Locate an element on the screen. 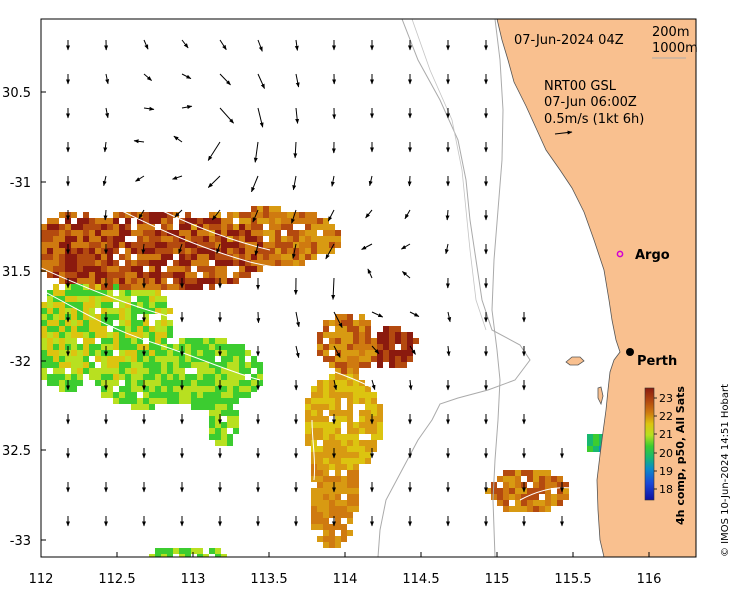 This screenshot has height=596, width=740. x-tick-label: 115.5 is located at coordinates (572, 579).